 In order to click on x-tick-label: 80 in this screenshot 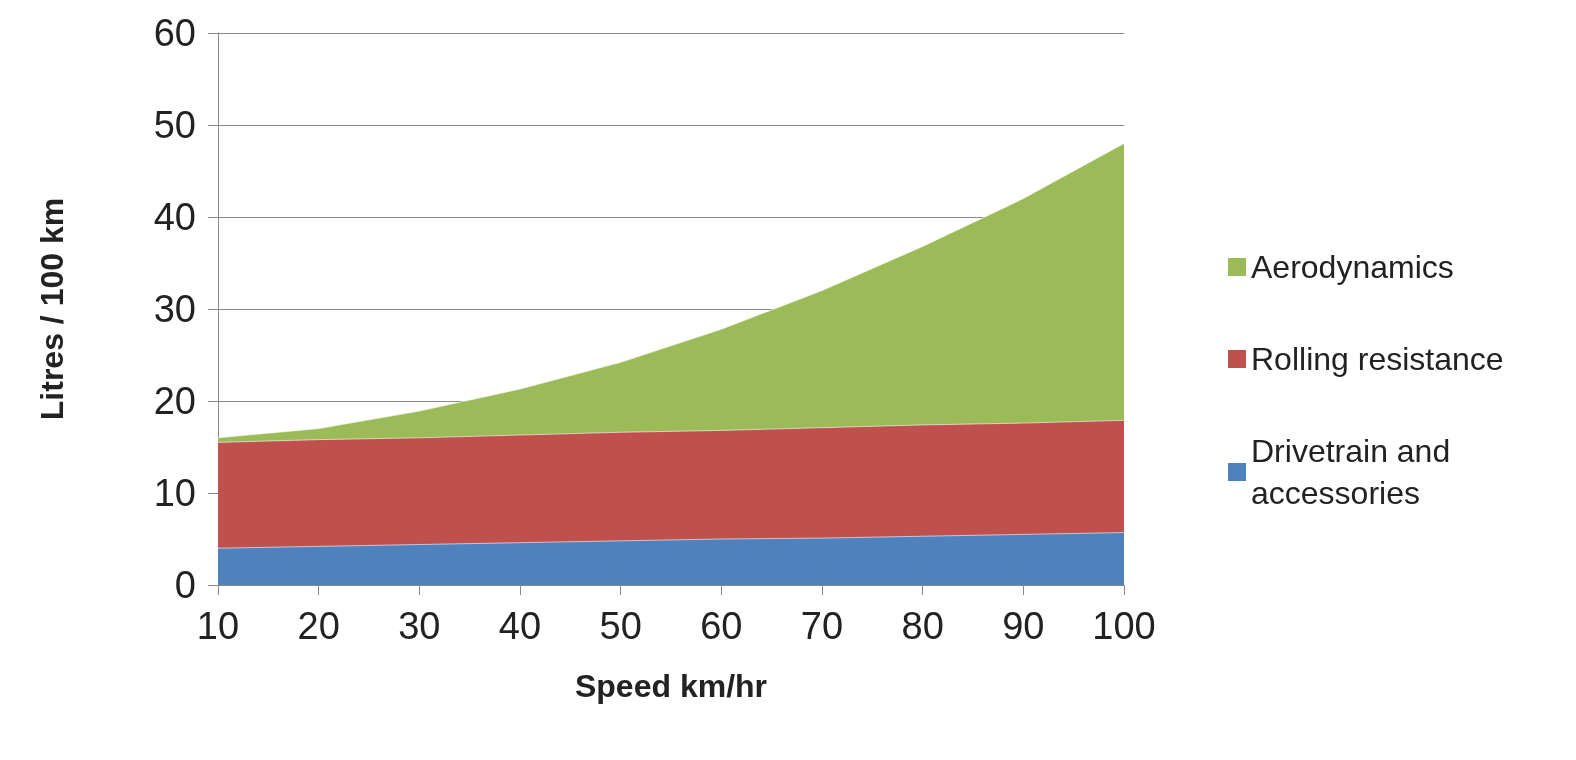, I will do `click(922, 626)`.